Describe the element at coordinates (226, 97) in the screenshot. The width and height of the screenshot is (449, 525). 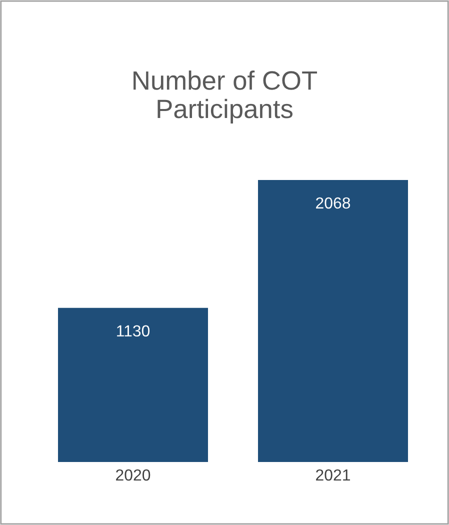
I see `chart-title: Number of COT Participants` at that location.